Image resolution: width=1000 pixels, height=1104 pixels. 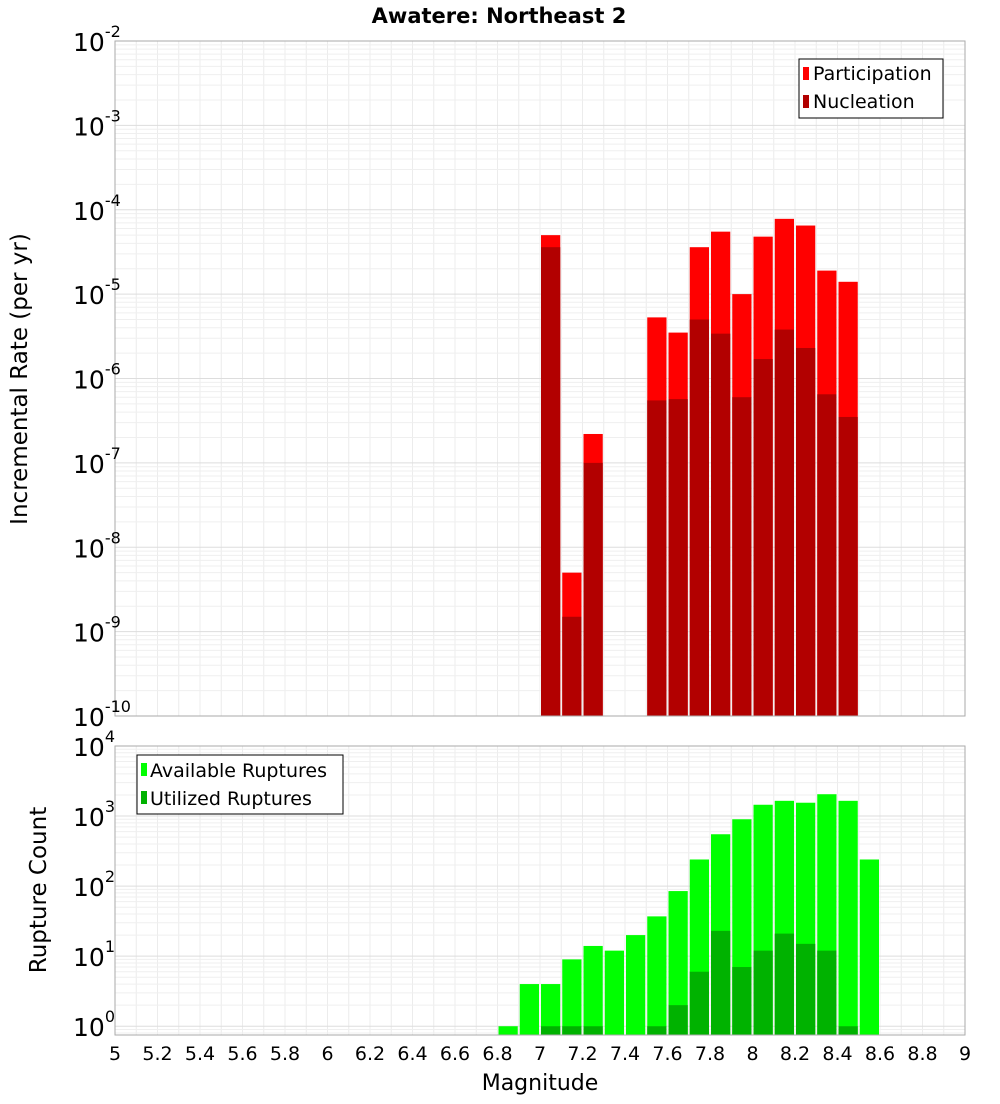 I want to click on legend-swatch-nucleation, so click(x=806, y=101).